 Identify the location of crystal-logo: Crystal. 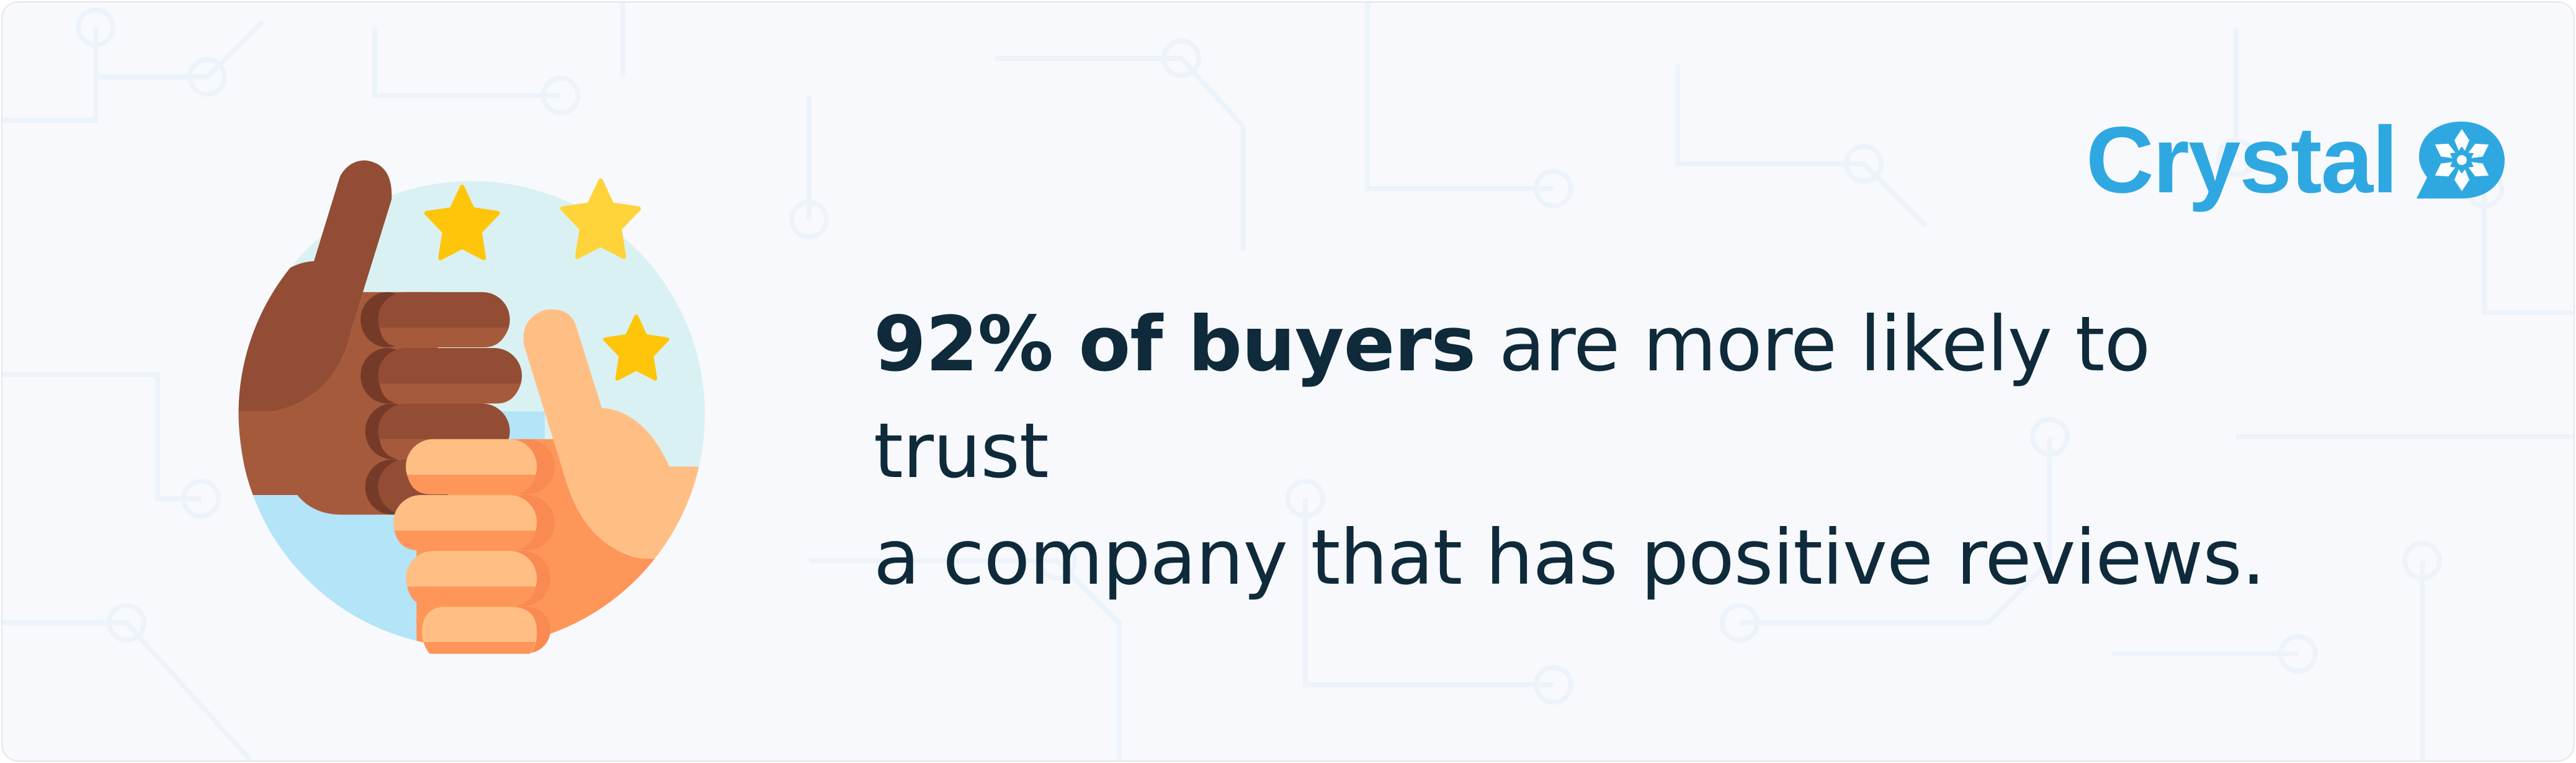
(2295, 160).